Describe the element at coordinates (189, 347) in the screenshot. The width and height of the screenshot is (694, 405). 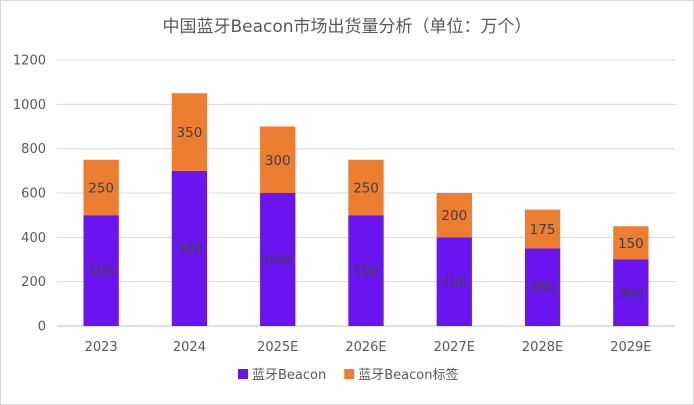
I see `x-tick-label: 2024` at that location.